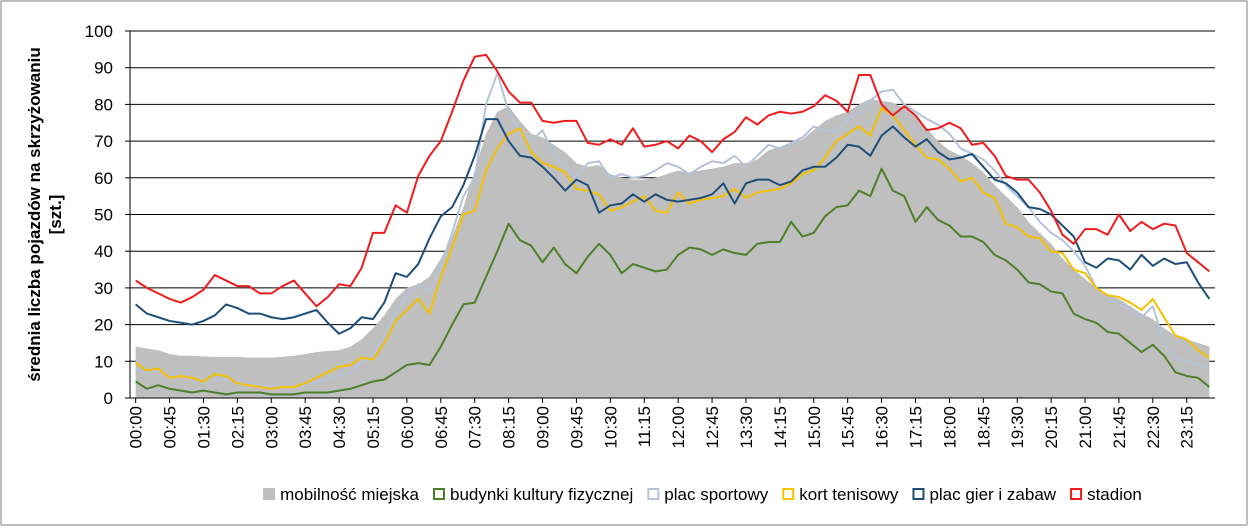 This screenshot has width=1248, height=531. What do you see at coordinates (170, 427) in the screenshot?
I see `x-tick-label: 00:45` at bounding box center [170, 427].